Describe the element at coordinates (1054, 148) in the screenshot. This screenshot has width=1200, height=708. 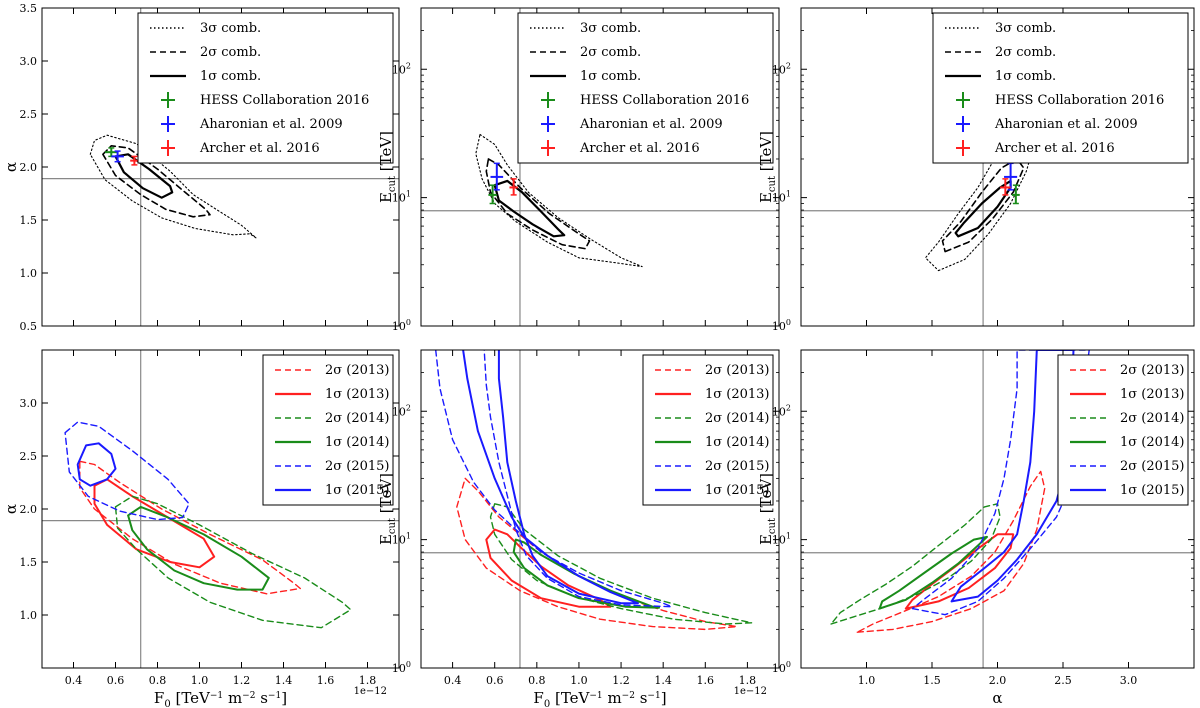
I see `legend-label: Archer et al. 2016` at that location.